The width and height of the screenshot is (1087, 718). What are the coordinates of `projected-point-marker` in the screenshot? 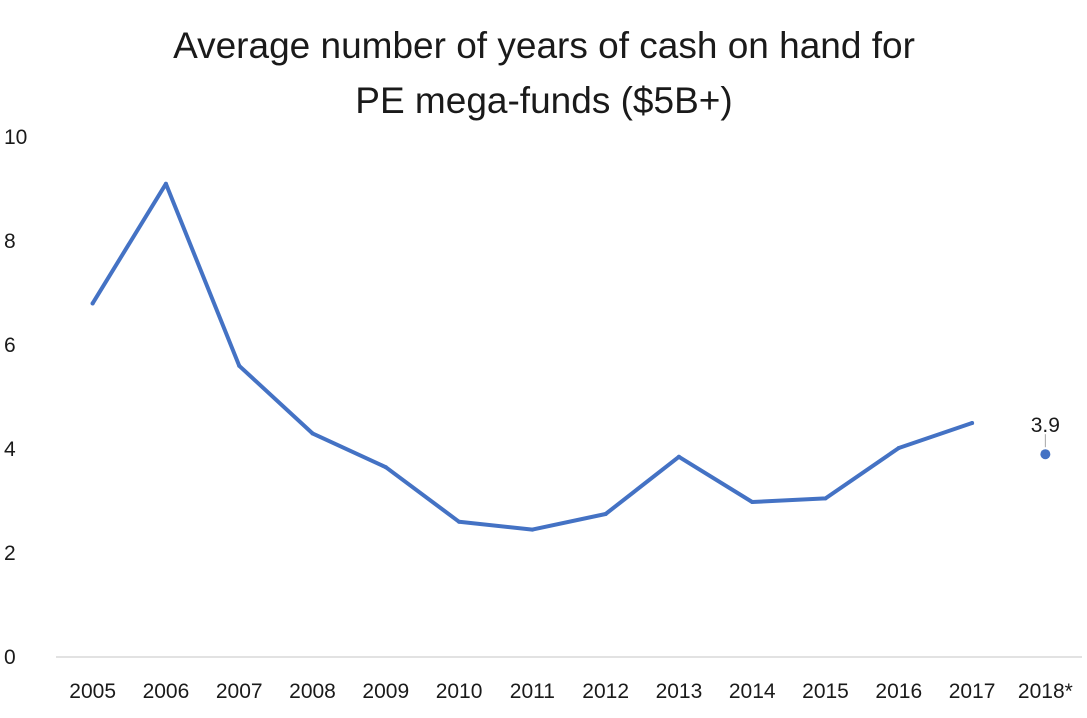 It's located at (1045, 454).